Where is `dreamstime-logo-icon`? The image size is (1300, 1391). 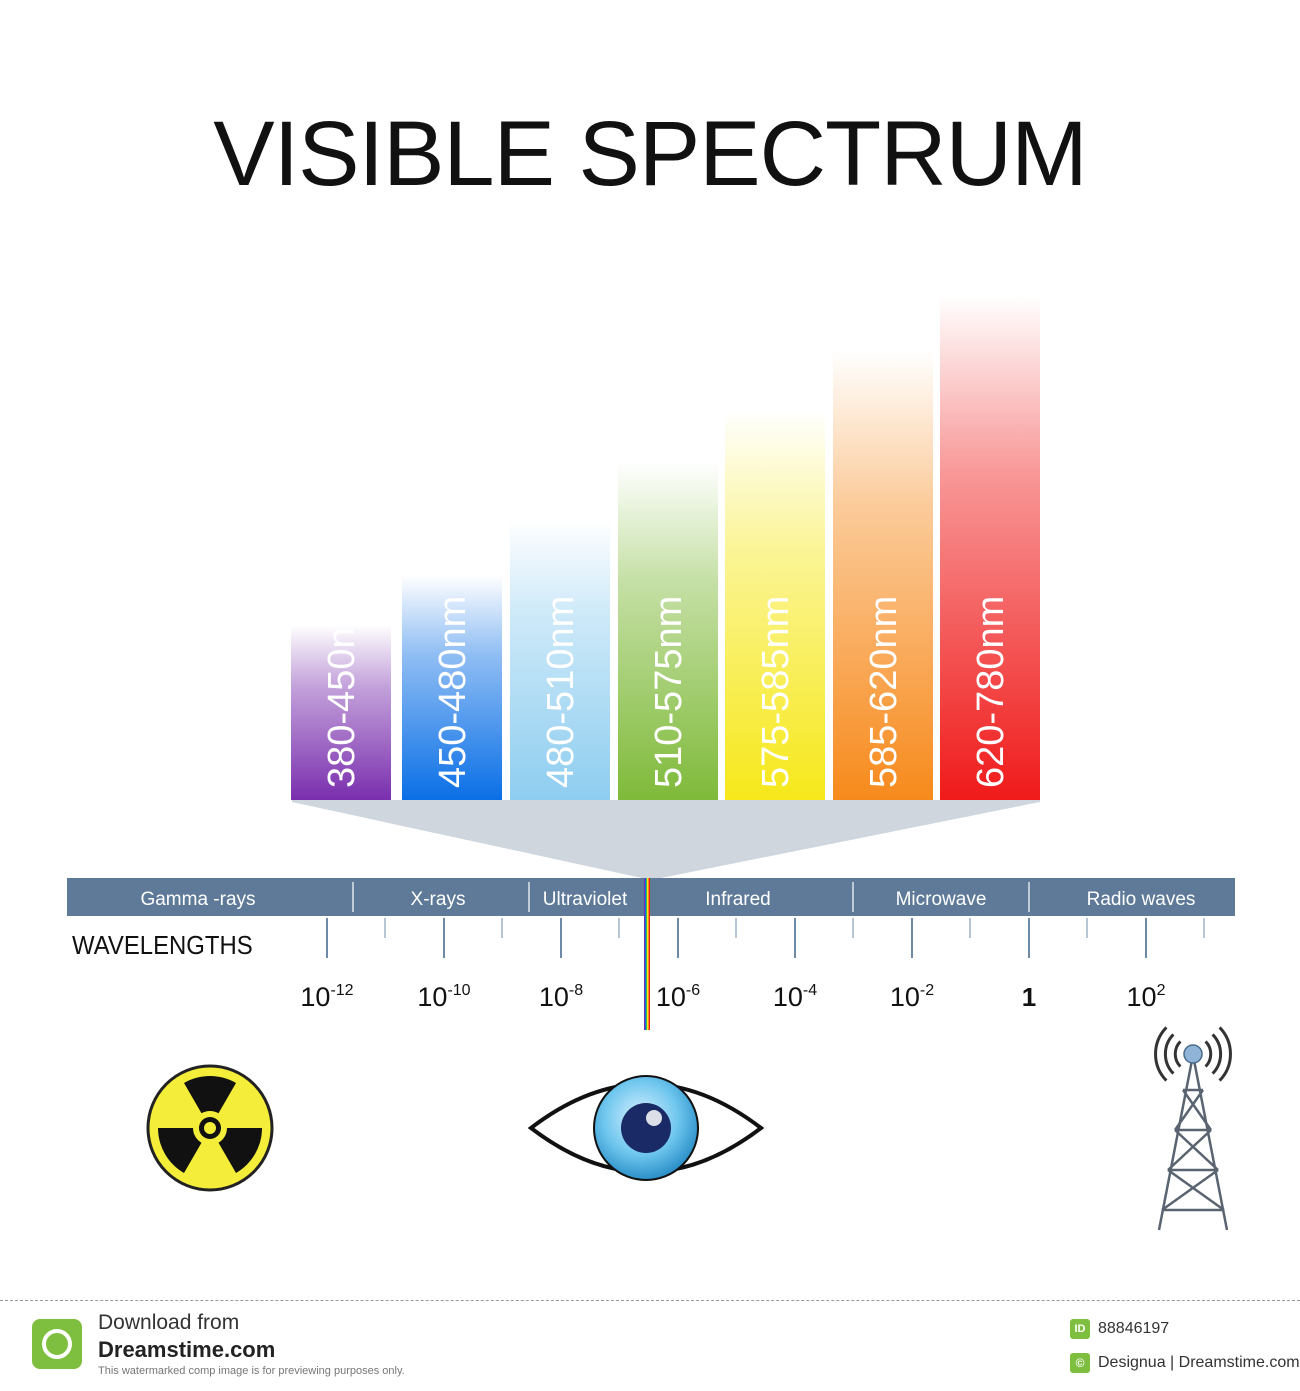 dreamstime-logo-icon is located at coordinates (57, 1344).